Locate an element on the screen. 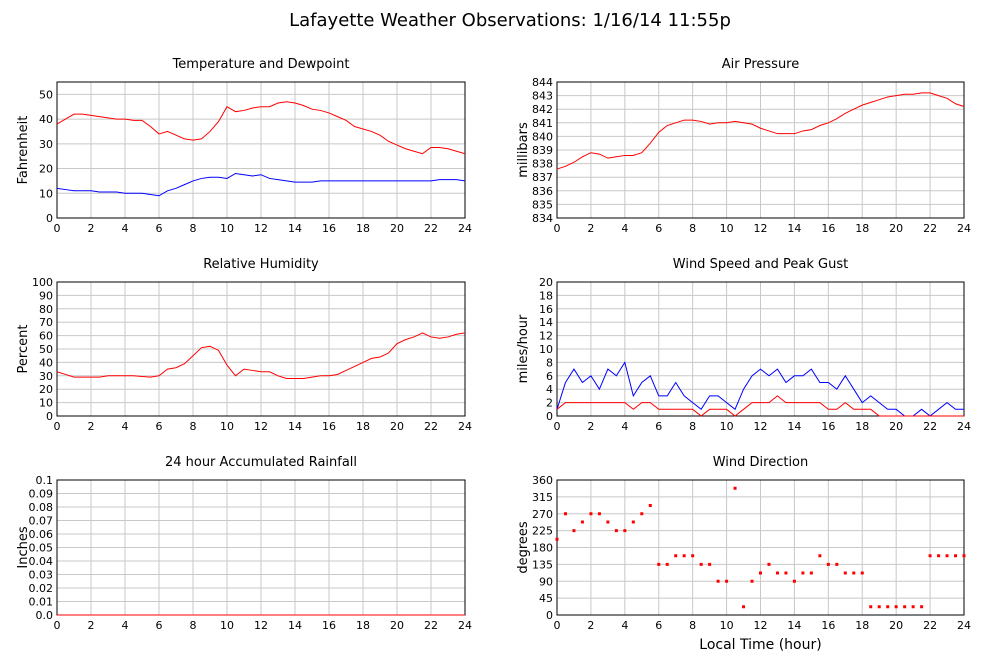 This screenshot has width=999, height=663. y-tick-label: 837 is located at coordinates (542, 177).